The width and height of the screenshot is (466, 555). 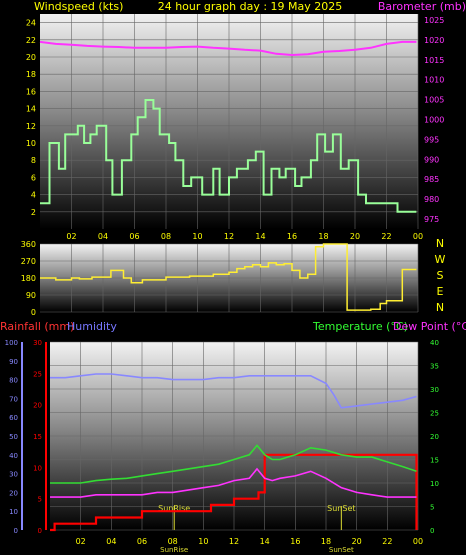 What do you see at coordinates (13, 418) in the screenshot?
I see `humidity-tick-label: 60` at bounding box center [13, 418].